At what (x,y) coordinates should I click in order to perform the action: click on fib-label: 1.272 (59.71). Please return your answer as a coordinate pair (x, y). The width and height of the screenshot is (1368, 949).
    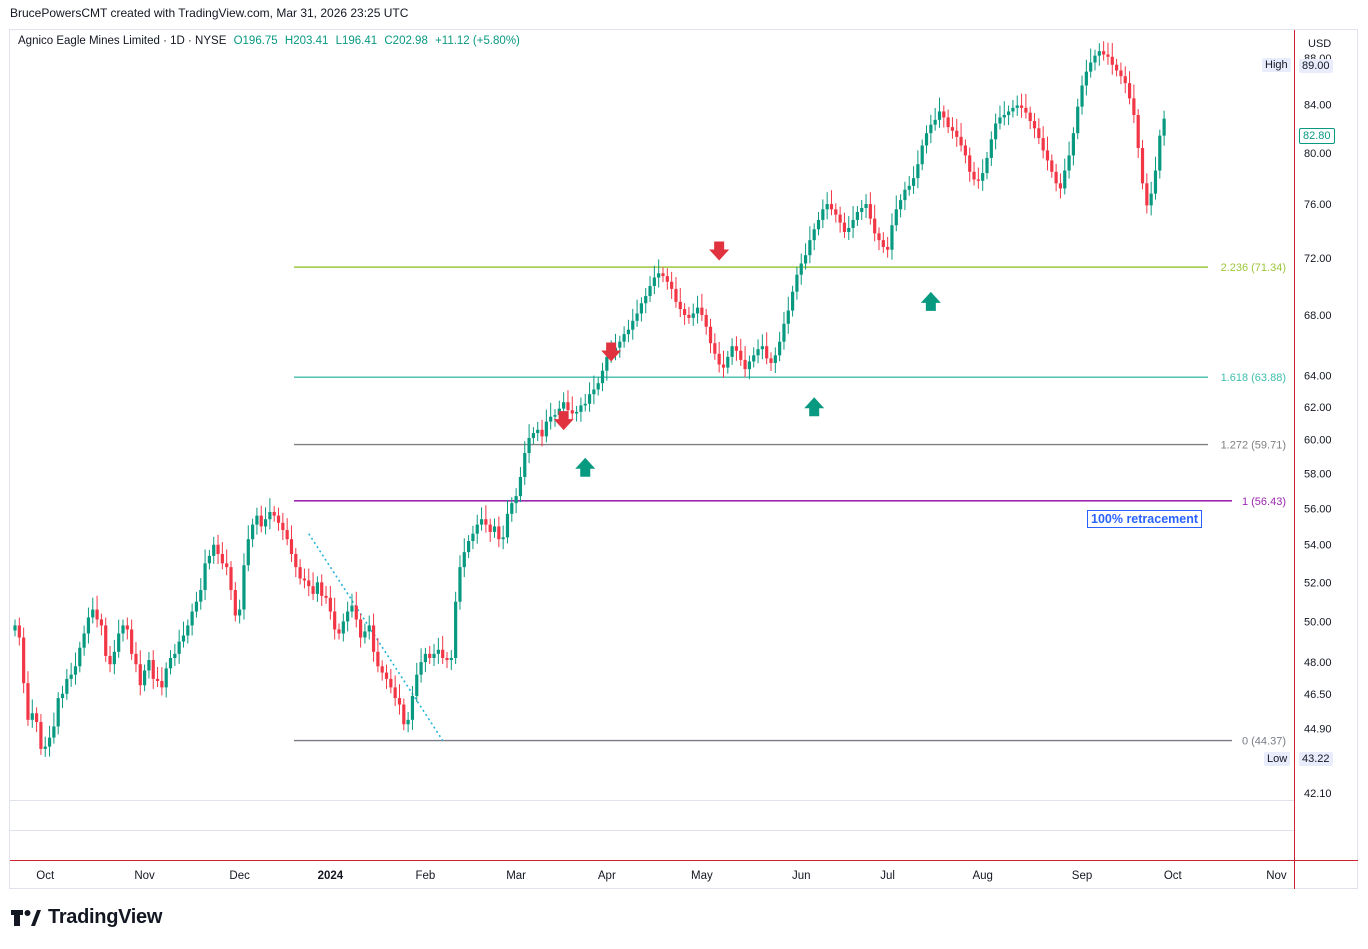
    Looking at the image, I should click on (1253, 446).